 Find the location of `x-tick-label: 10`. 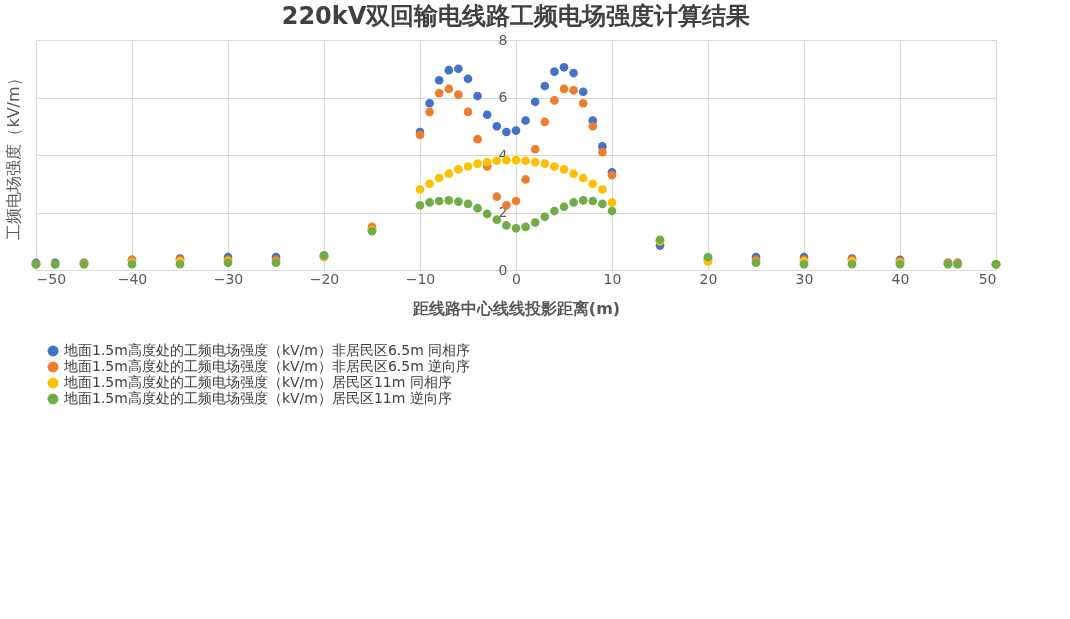

x-tick-label: 10 is located at coordinates (612, 278).